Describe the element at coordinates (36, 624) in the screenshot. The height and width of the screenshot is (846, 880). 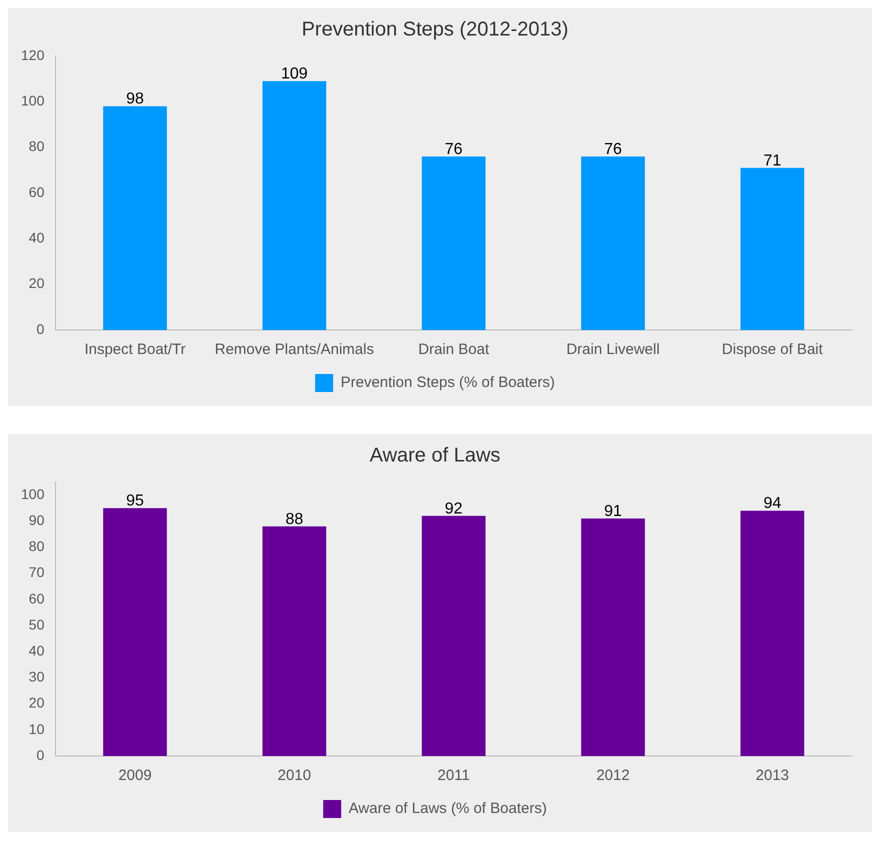
I see `y-tick-label: 50` at that location.